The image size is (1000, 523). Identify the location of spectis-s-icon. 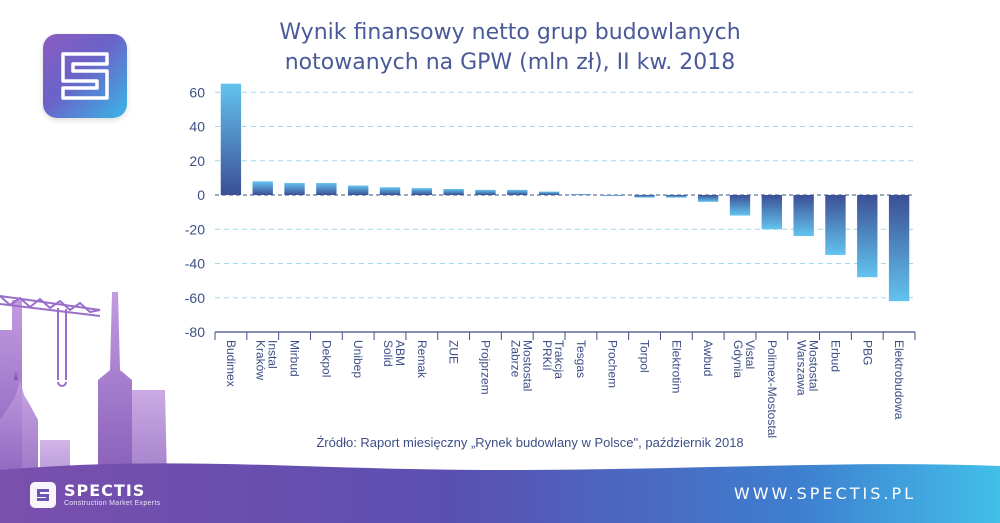
(85, 76).